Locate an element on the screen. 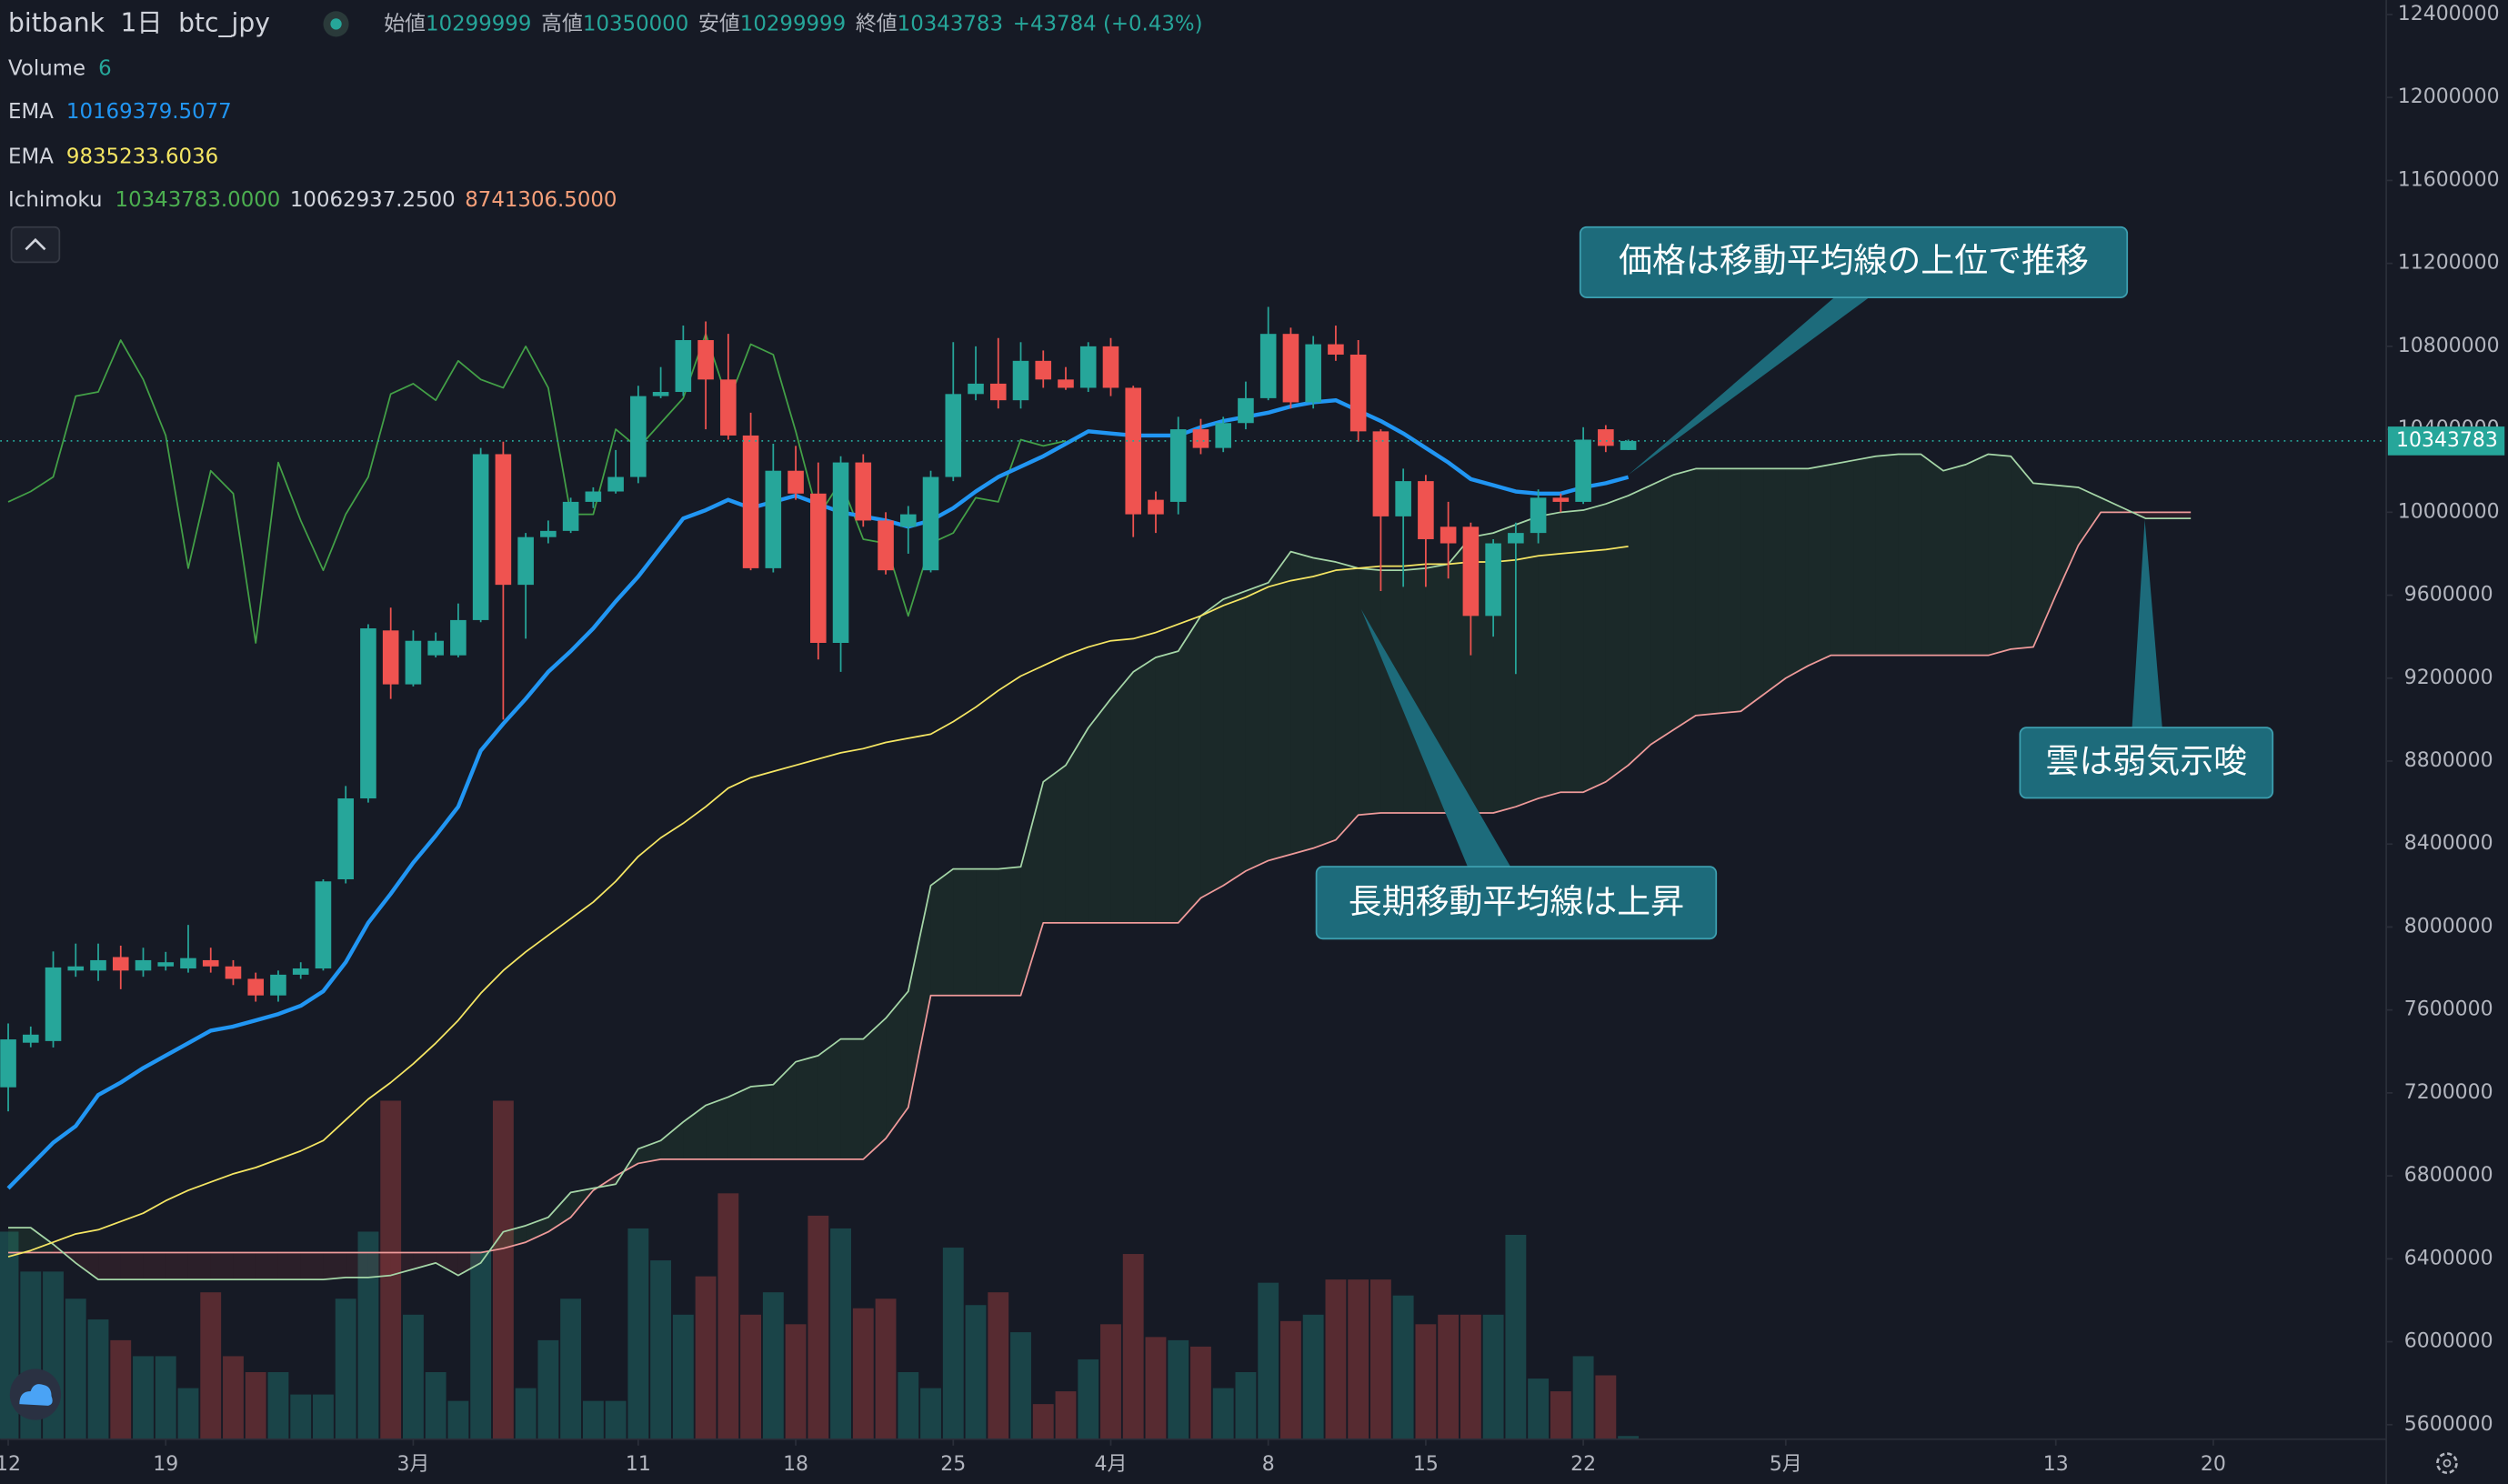 The width and height of the screenshot is (2508, 1484). status-dot is located at coordinates (336, 24).